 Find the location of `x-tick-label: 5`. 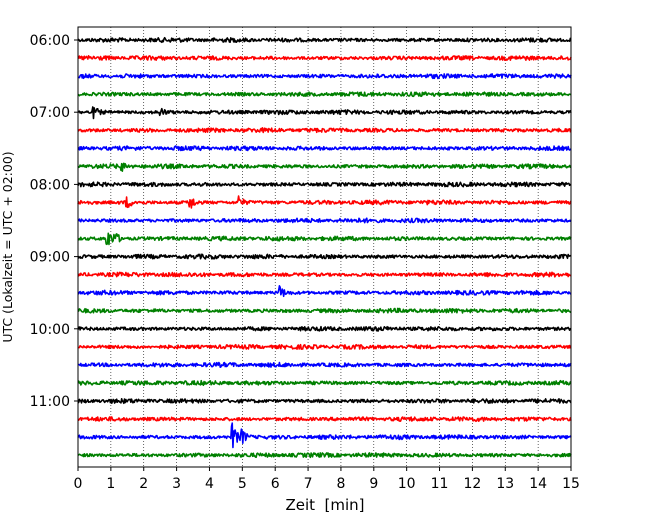

x-tick-label: 5 is located at coordinates (242, 484).